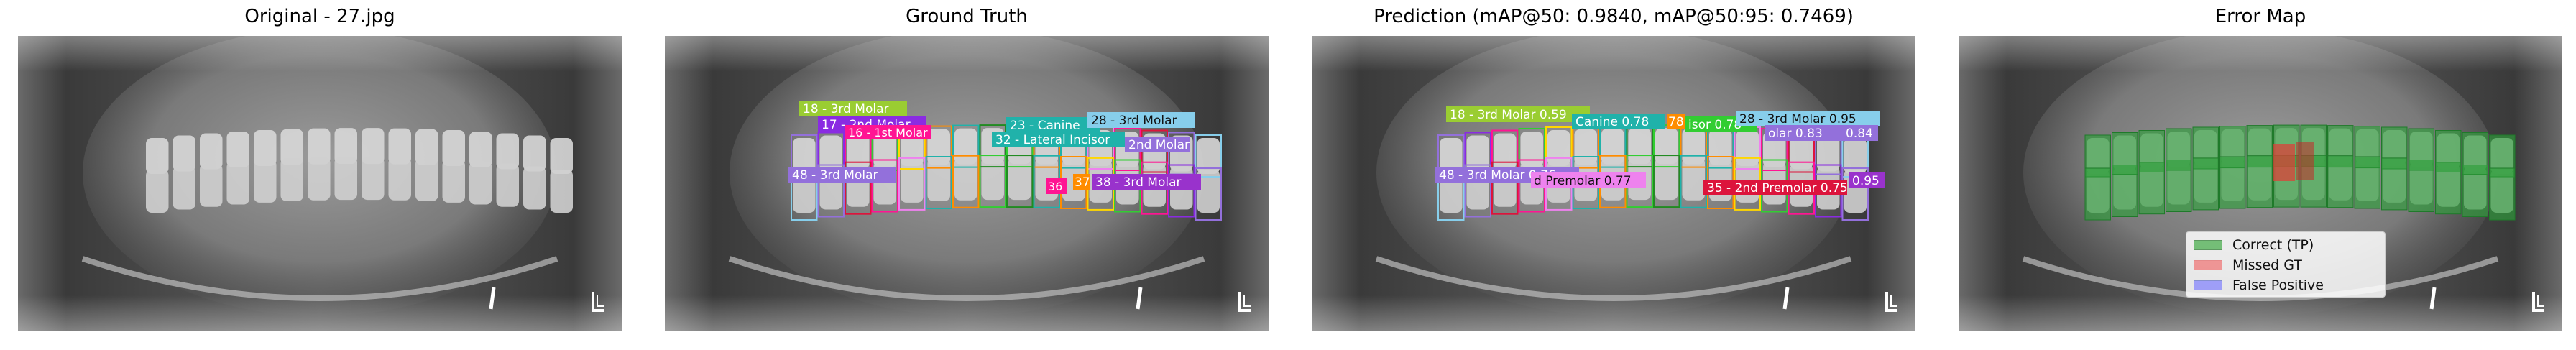 The height and width of the screenshot is (350, 2576). I want to click on svg-text: 48 - 3rd Molar 0.76, so click(1497, 175).